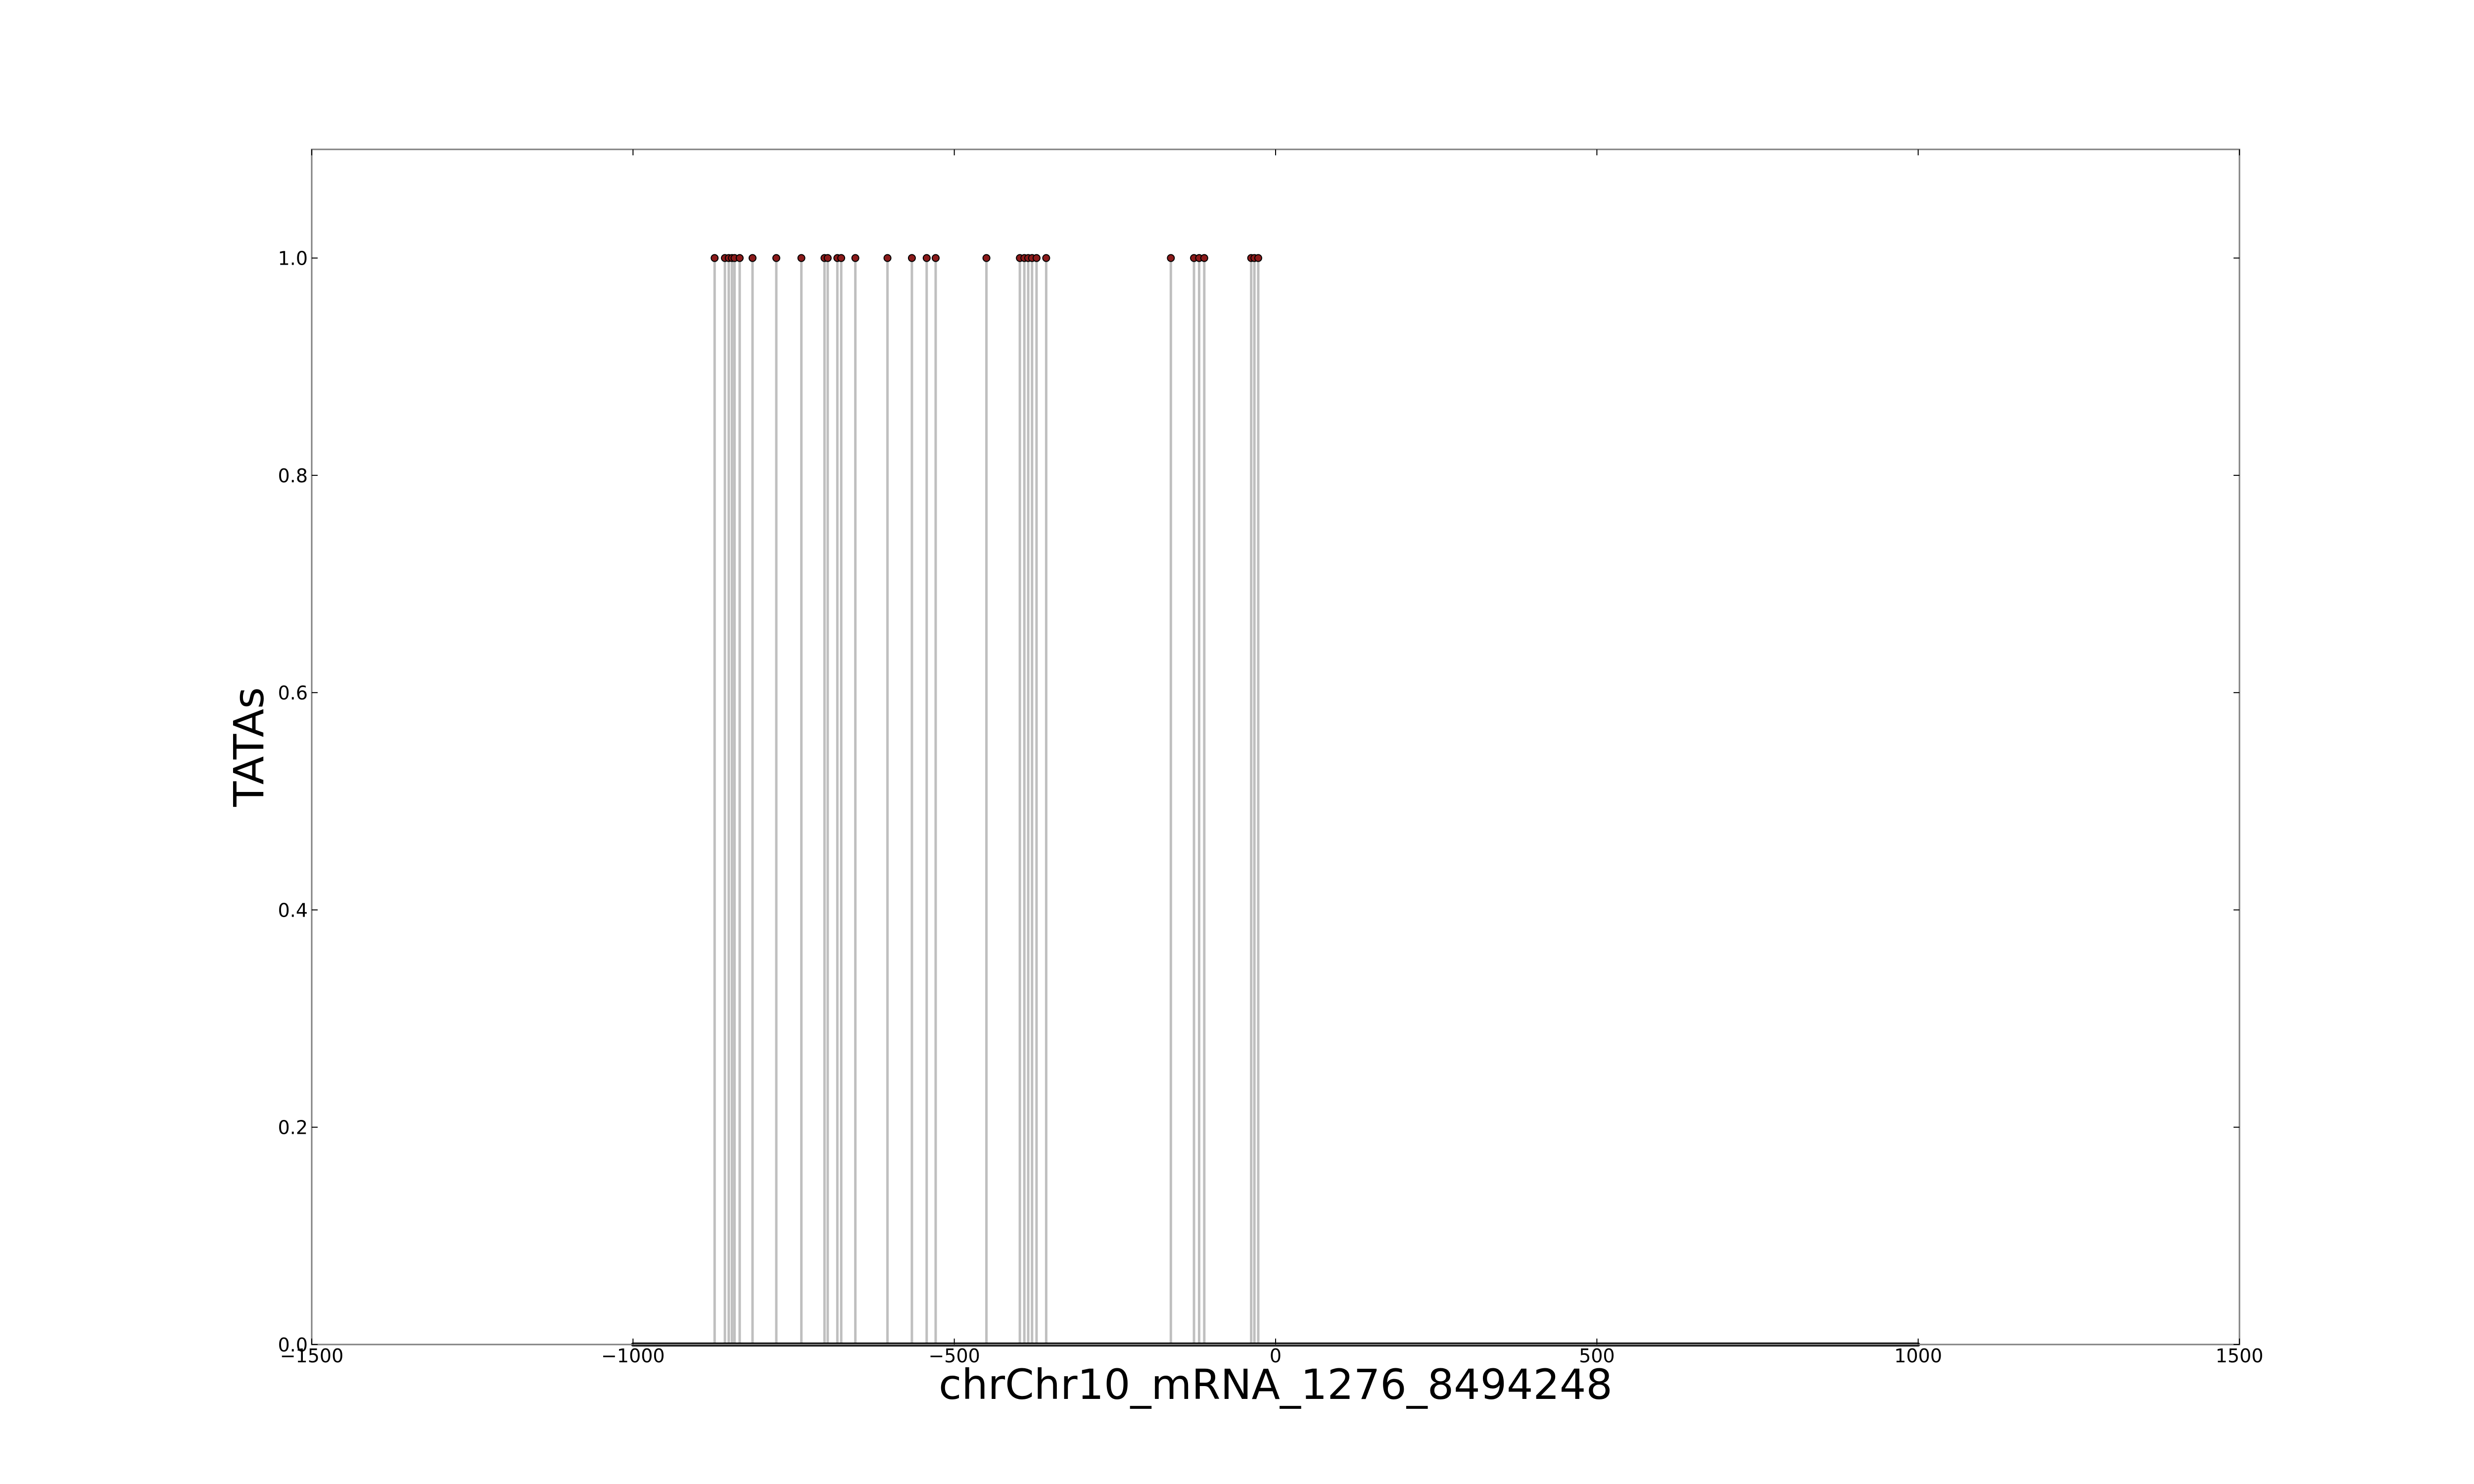  Describe the element at coordinates (293, 910) in the screenshot. I see `y-tick-label: 0.4` at that location.